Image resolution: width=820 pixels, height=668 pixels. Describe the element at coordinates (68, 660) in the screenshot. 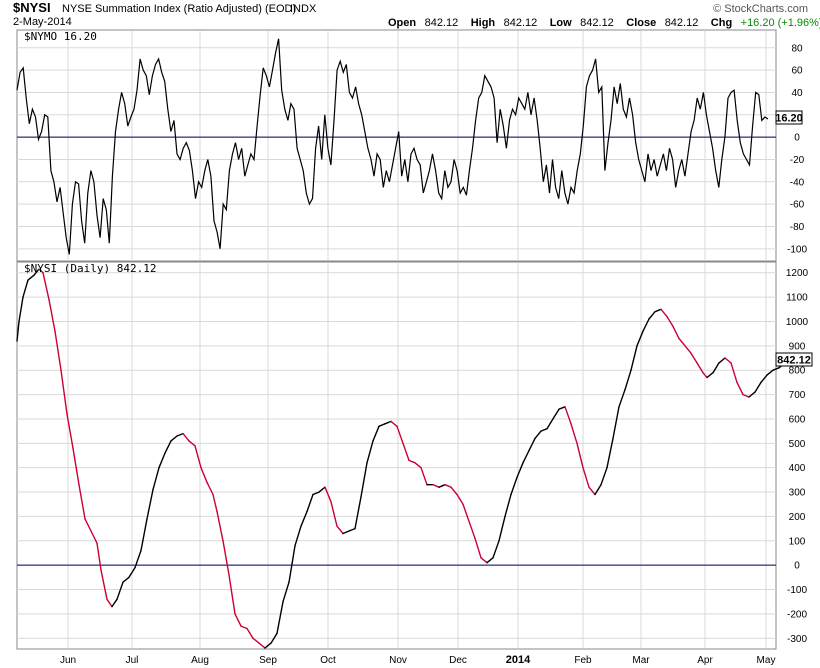

I see `x-tick-label: Jun` at that location.